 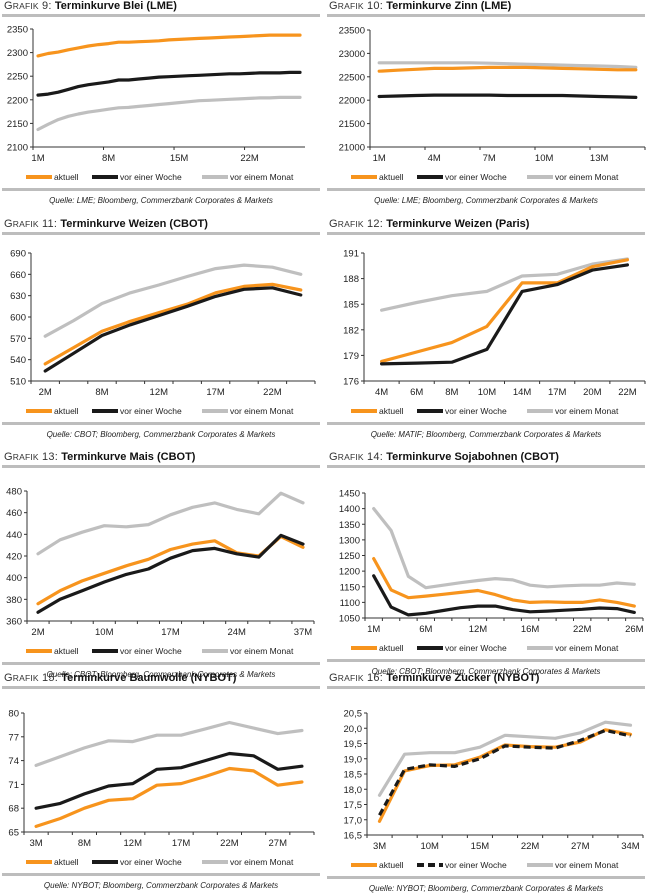 I want to click on chart-title: Grafik 13: Terminkurve Mais (CBOT), so click(x=99, y=457).